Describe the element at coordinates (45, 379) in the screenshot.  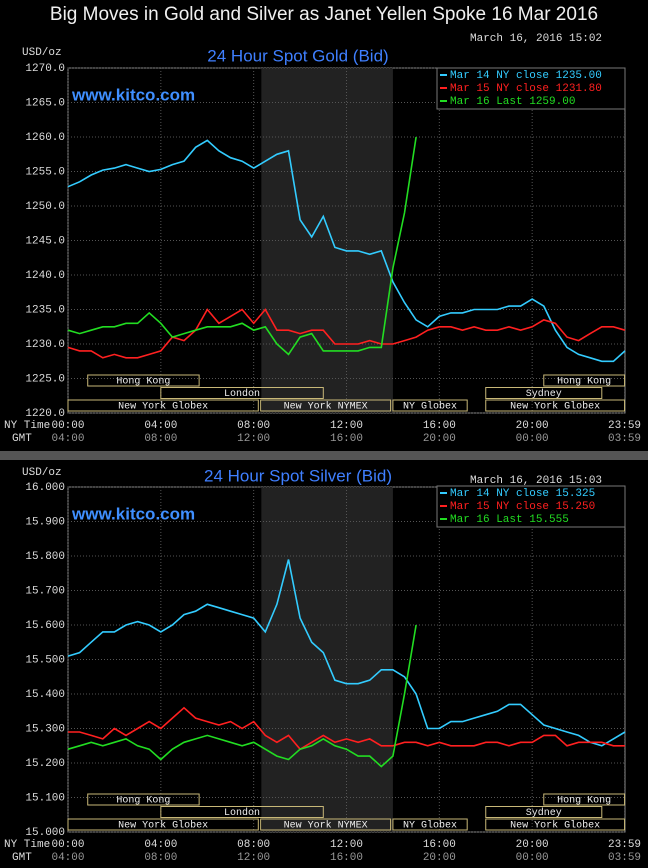
I see `y-tick-label: 1225.0` at that location.